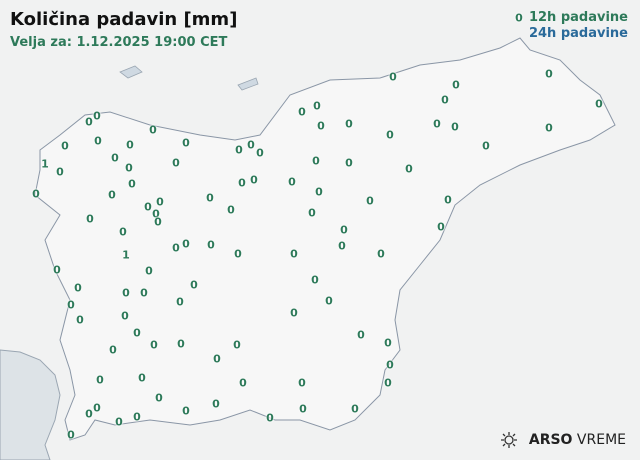 This screenshot has height=460, width=640. I want to click on legend-12h: 12h padavine, so click(578, 17).